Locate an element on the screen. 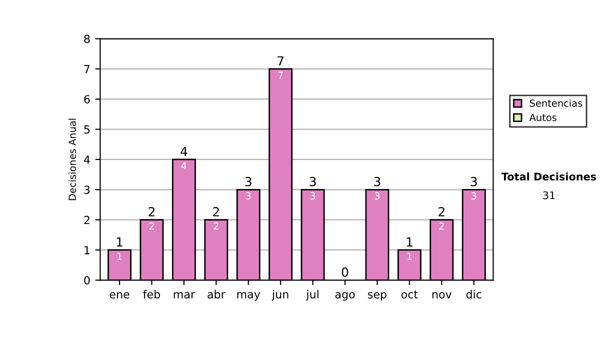  y-axis-title: Decisiones Anual is located at coordinates (72, 159).